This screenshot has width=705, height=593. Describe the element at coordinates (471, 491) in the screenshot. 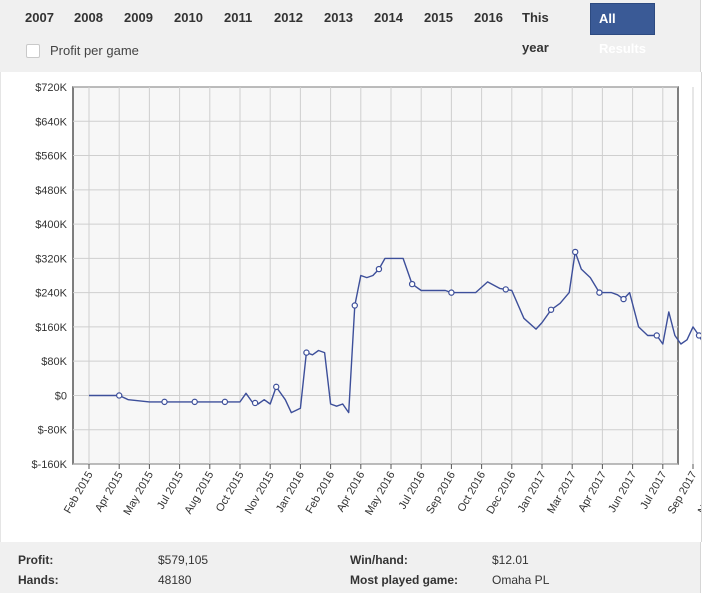

I see `x-tick-label: Oct 2016` at that location.